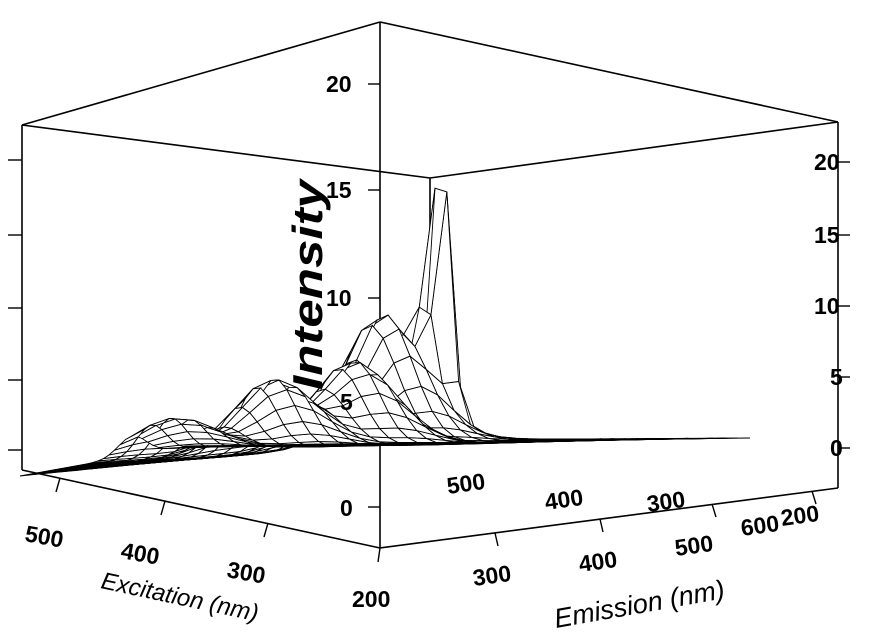 The width and height of the screenshot is (872, 637). I want to click on z-axis-title: Intensity, so click(307, 283).